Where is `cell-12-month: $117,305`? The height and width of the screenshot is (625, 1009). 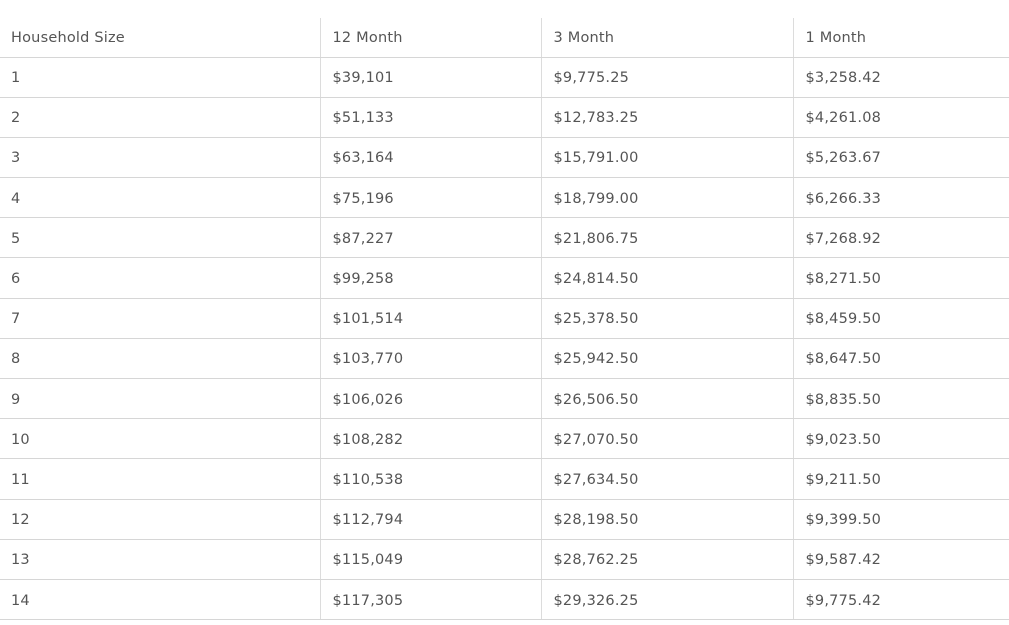 cell-12-month: $117,305 is located at coordinates (430, 600).